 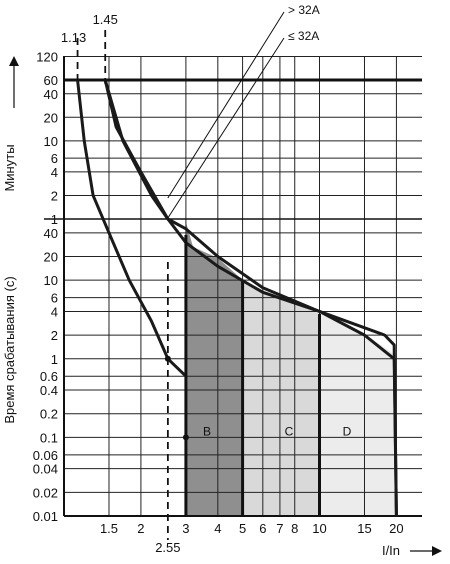 I want to click on y-tick-label-sec: 0.02, so click(x=45, y=492).